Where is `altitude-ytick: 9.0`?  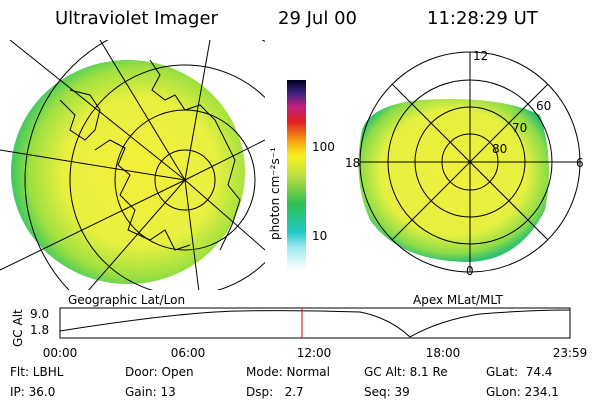
altitude-ytick: 9.0 is located at coordinates (39, 314).